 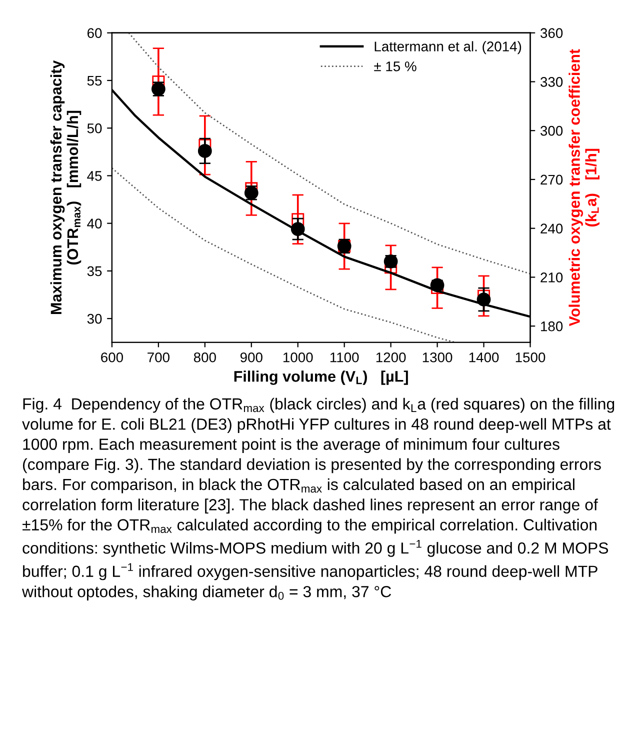 I want to click on y-tick-label: 60, so click(x=95, y=33).